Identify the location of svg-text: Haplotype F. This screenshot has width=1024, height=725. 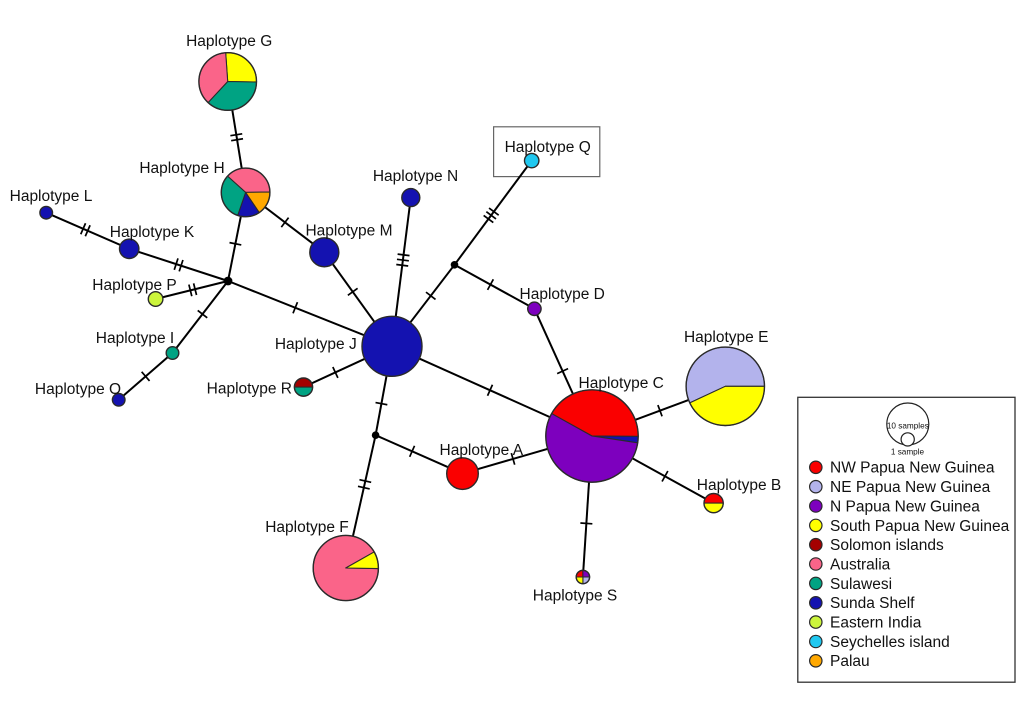
(307, 527).